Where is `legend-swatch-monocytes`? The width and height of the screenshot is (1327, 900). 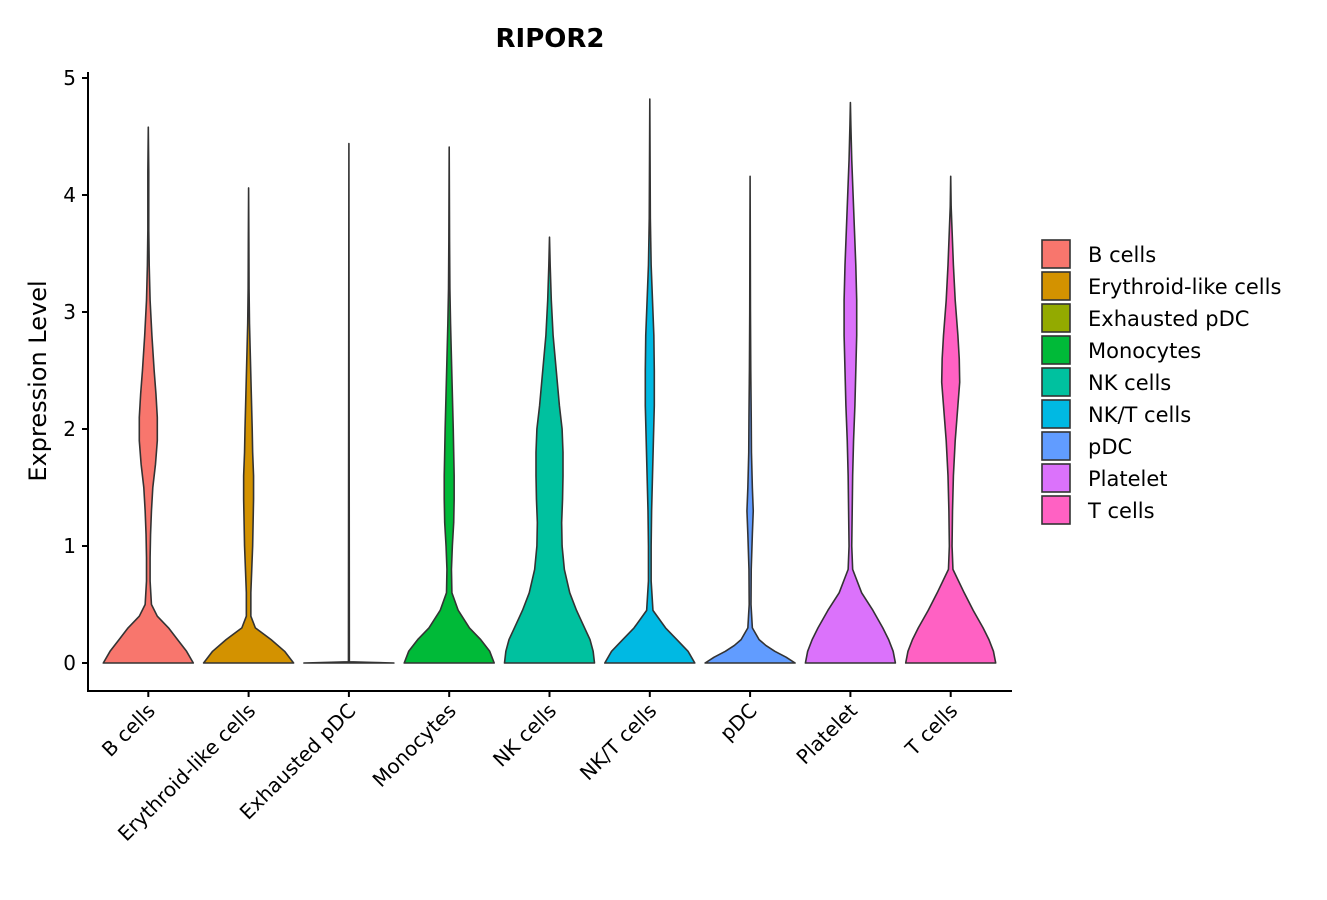 legend-swatch-monocytes is located at coordinates (1056, 350).